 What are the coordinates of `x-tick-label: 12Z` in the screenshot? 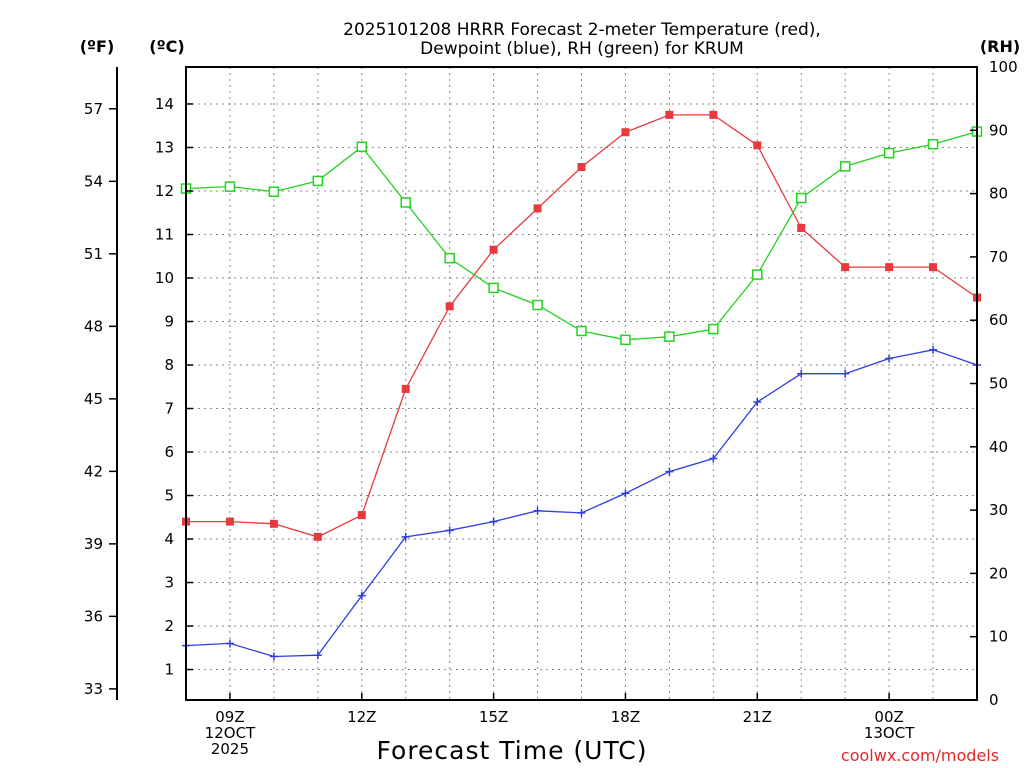 It's located at (361, 717).